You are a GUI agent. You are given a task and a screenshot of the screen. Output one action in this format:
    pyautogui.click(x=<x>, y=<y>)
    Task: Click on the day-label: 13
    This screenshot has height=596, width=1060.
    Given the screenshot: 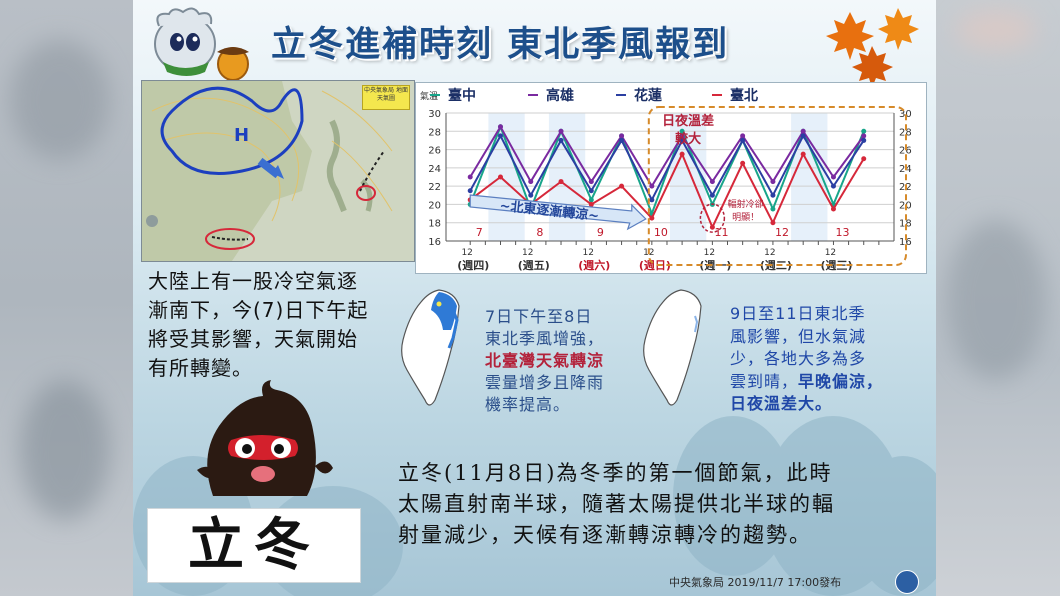 What is the action you would take?
    pyautogui.click(x=843, y=232)
    